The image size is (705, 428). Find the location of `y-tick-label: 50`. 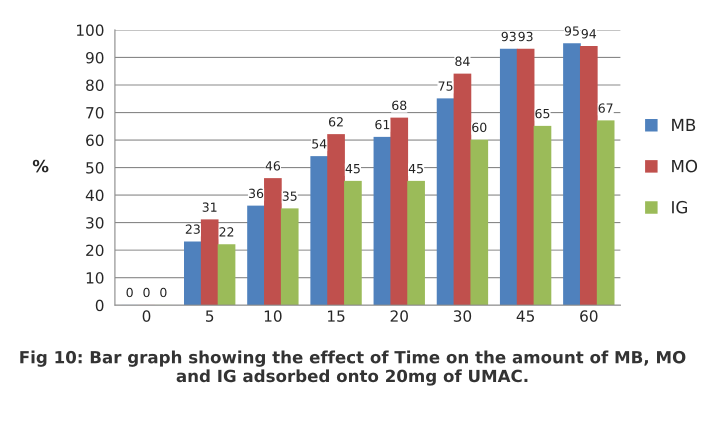

y-tick-label: 50 is located at coordinates (95, 168).